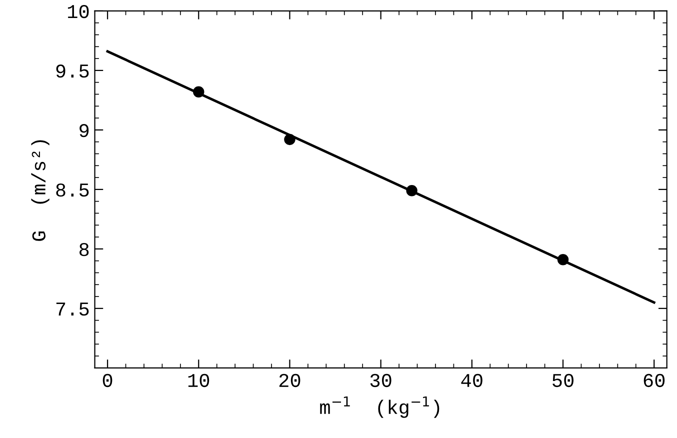  I want to click on x-tick-label: 40, so click(471, 381).